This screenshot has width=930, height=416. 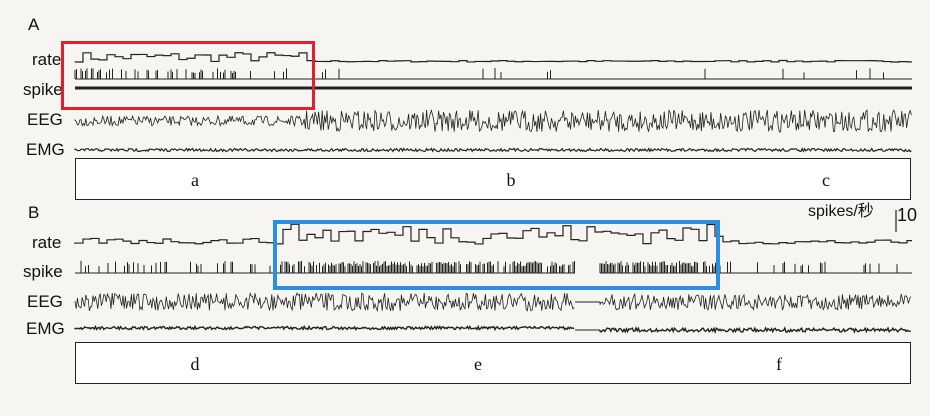 I want to click on panel-a-letter: A, so click(x=34, y=24).